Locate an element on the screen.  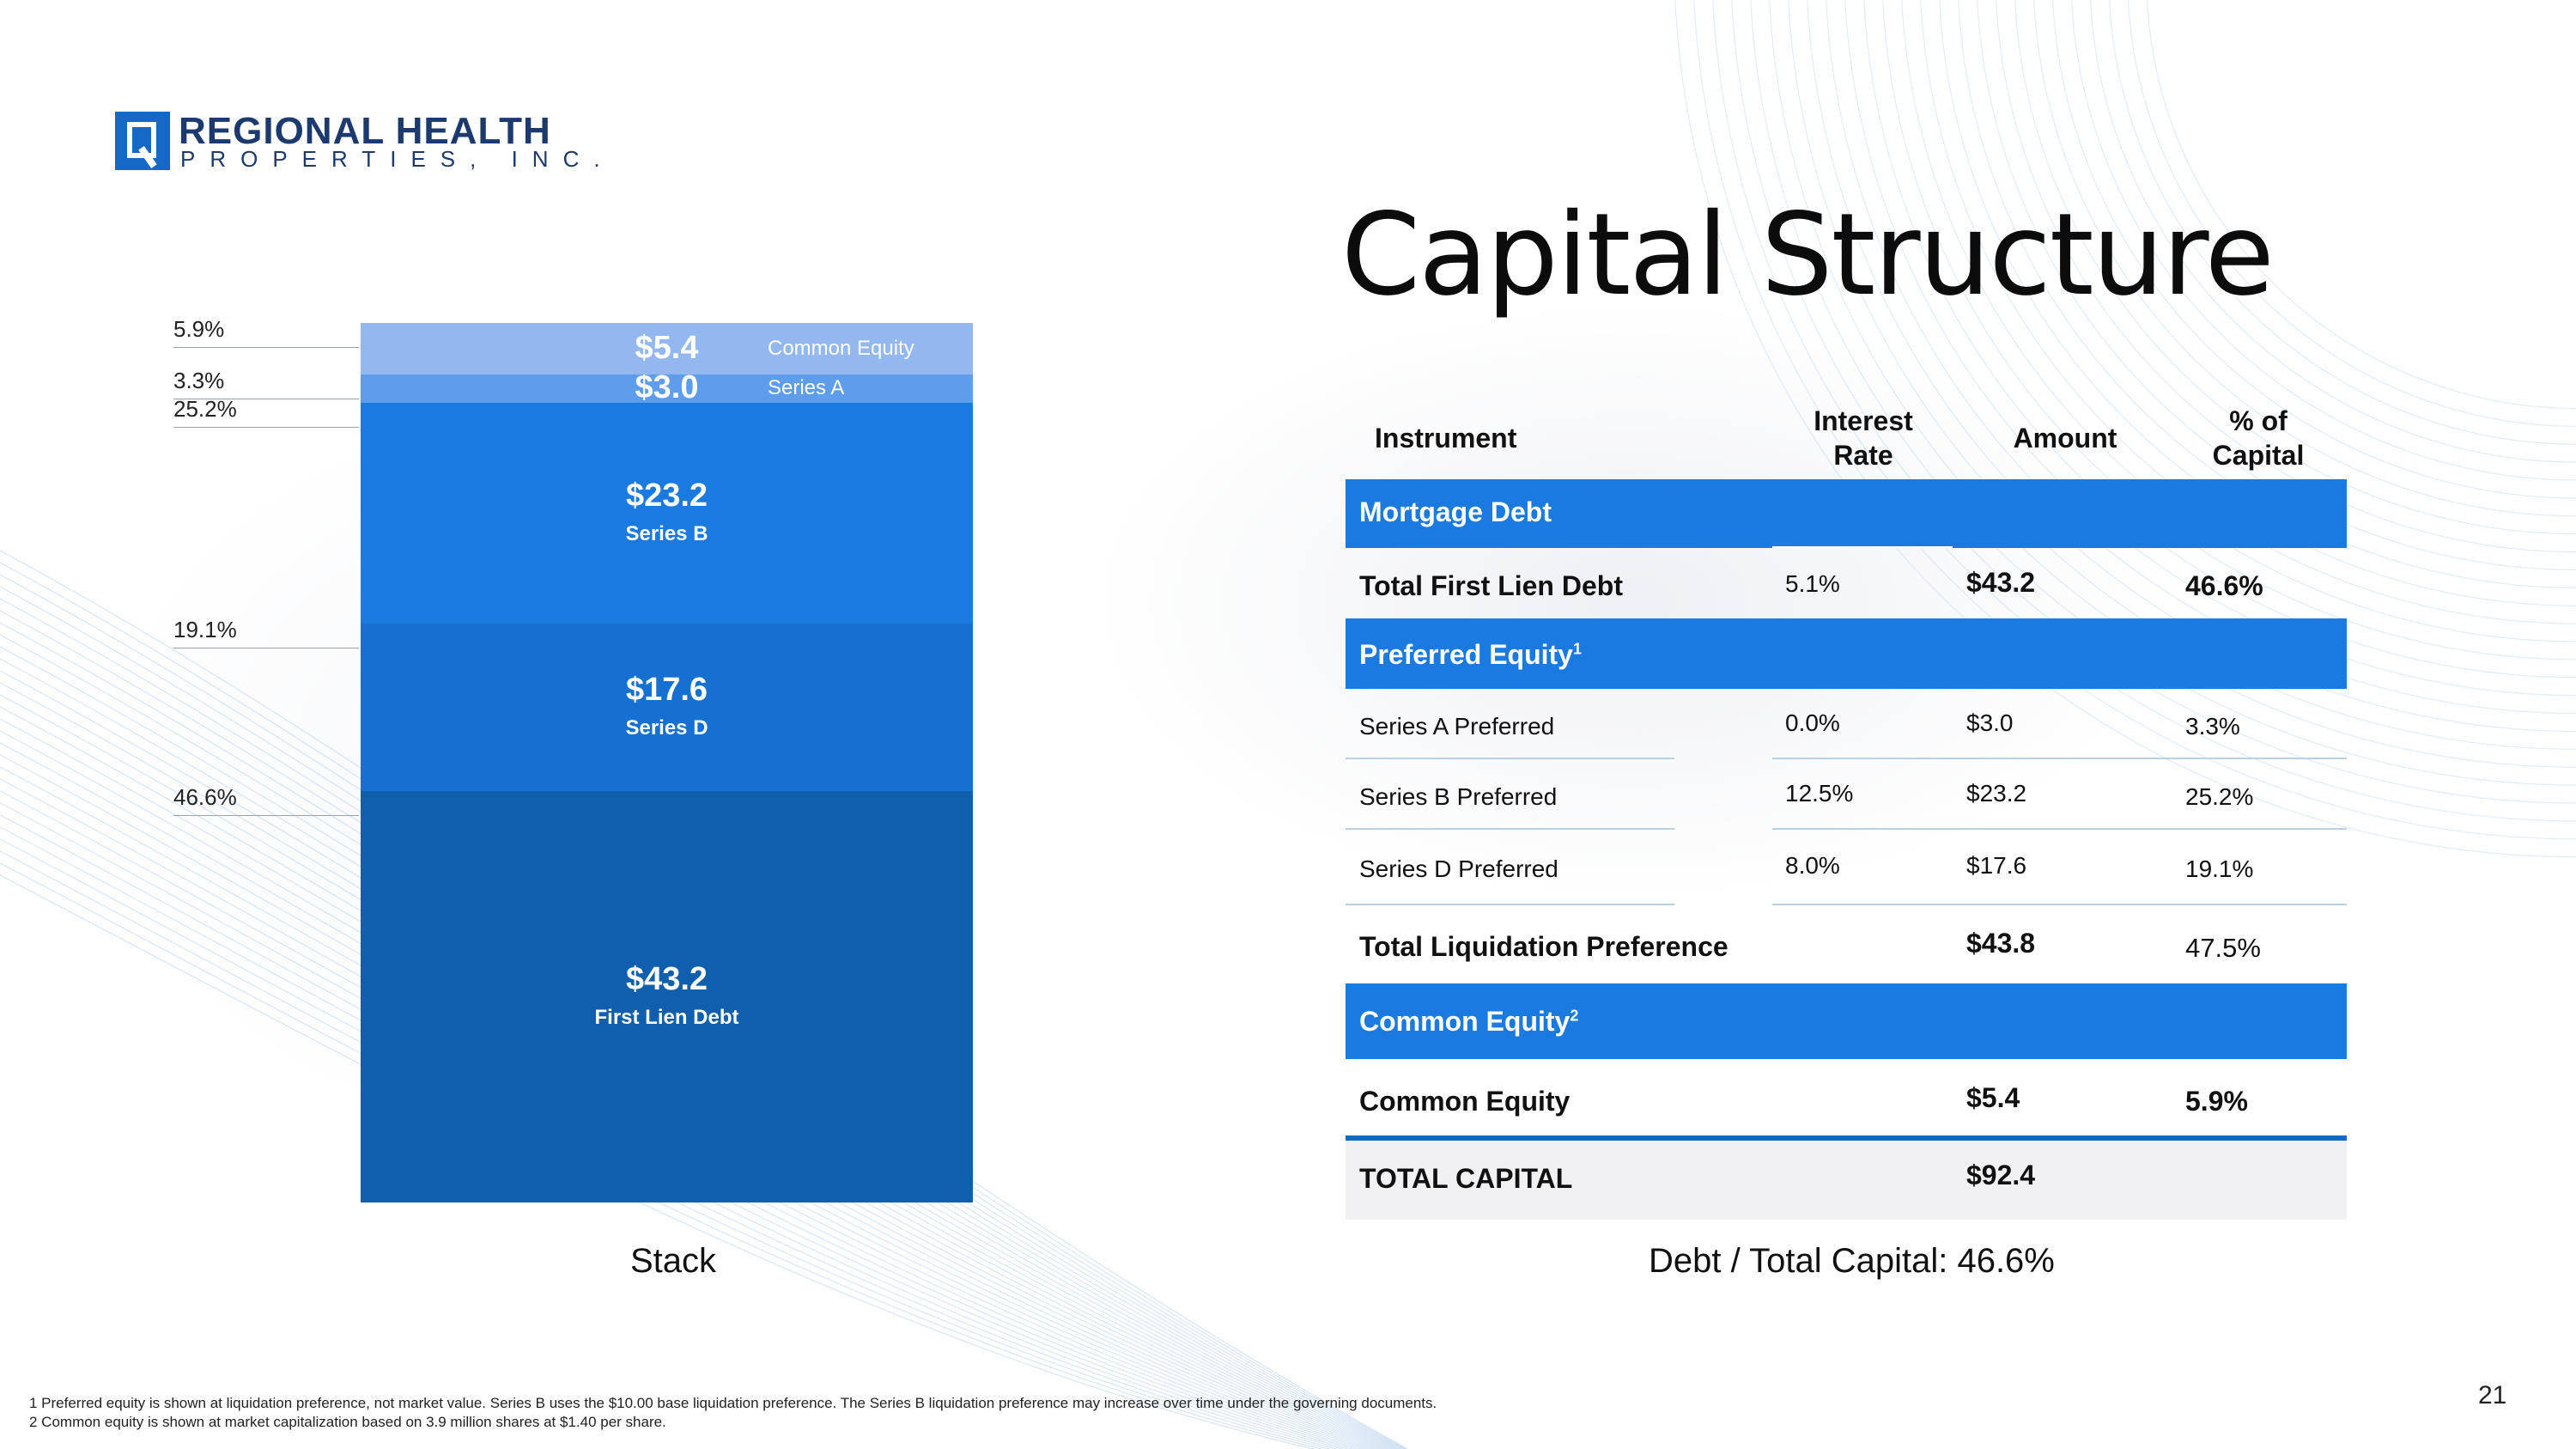
percent-label: 25.2% is located at coordinates (205, 409).